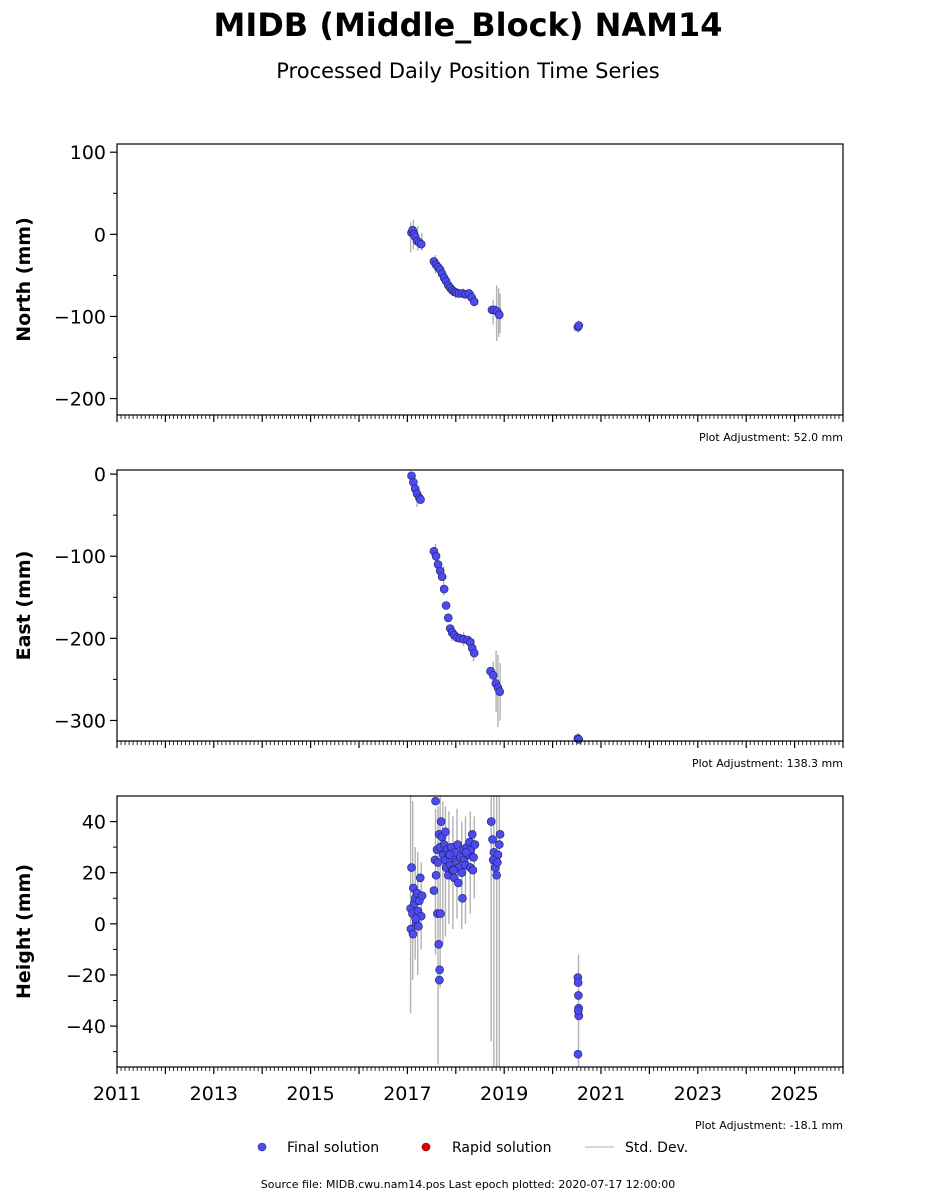 Image resolution: width=937 pixels, height=1200 pixels. I want to click on legend: Final solution Rapid solution Std. Dev., so click(472, 1148).